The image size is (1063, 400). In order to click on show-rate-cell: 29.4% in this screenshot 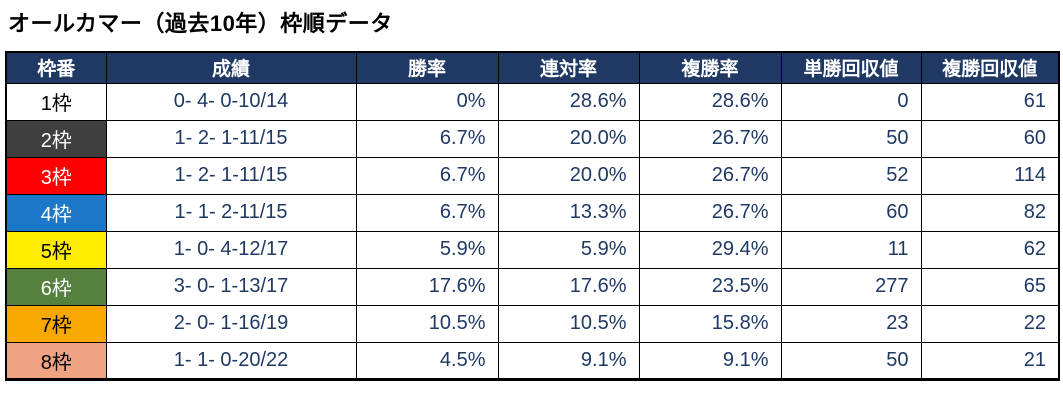, I will do `click(710, 249)`.